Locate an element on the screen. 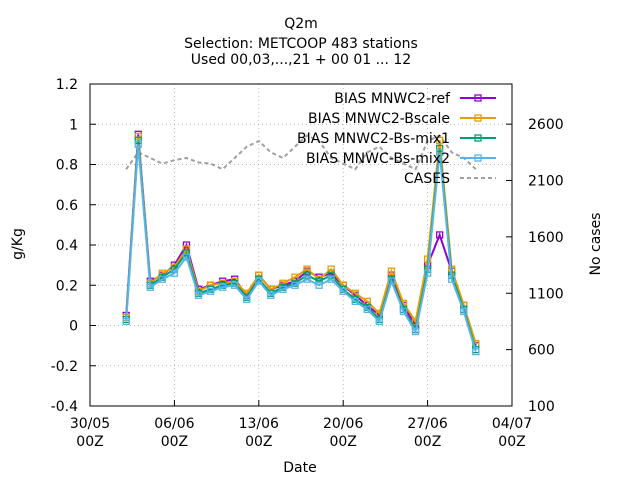 The width and height of the screenshot is (640, 480). legend-label-bias-mnwc2-bs-mix1: BIAS MNWC2-Bs-mix1 is located at coordinates (373, 139).